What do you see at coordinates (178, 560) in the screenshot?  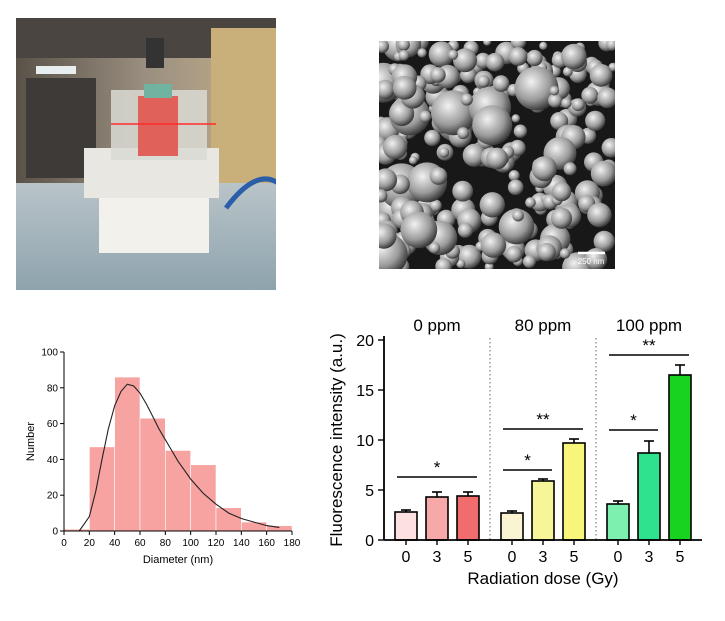 I see `histogram-x-axis-label: Diameter (nm)` at bounding box center [178, 560].